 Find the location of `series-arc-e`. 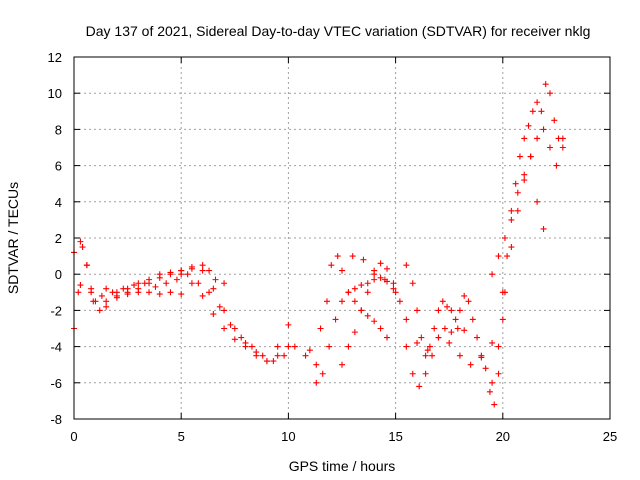

series-arc-e is located at coordinates (235, 318).